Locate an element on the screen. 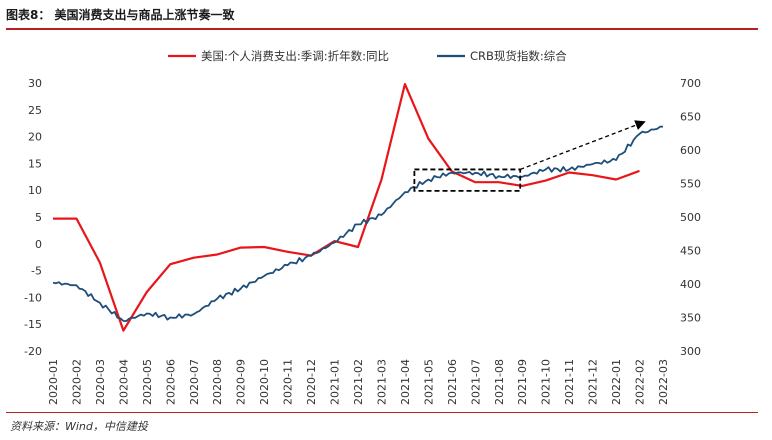 This screenshot has height=440, width=772. left-axis-tick-label: 5 is located at coordinates (38, 217).